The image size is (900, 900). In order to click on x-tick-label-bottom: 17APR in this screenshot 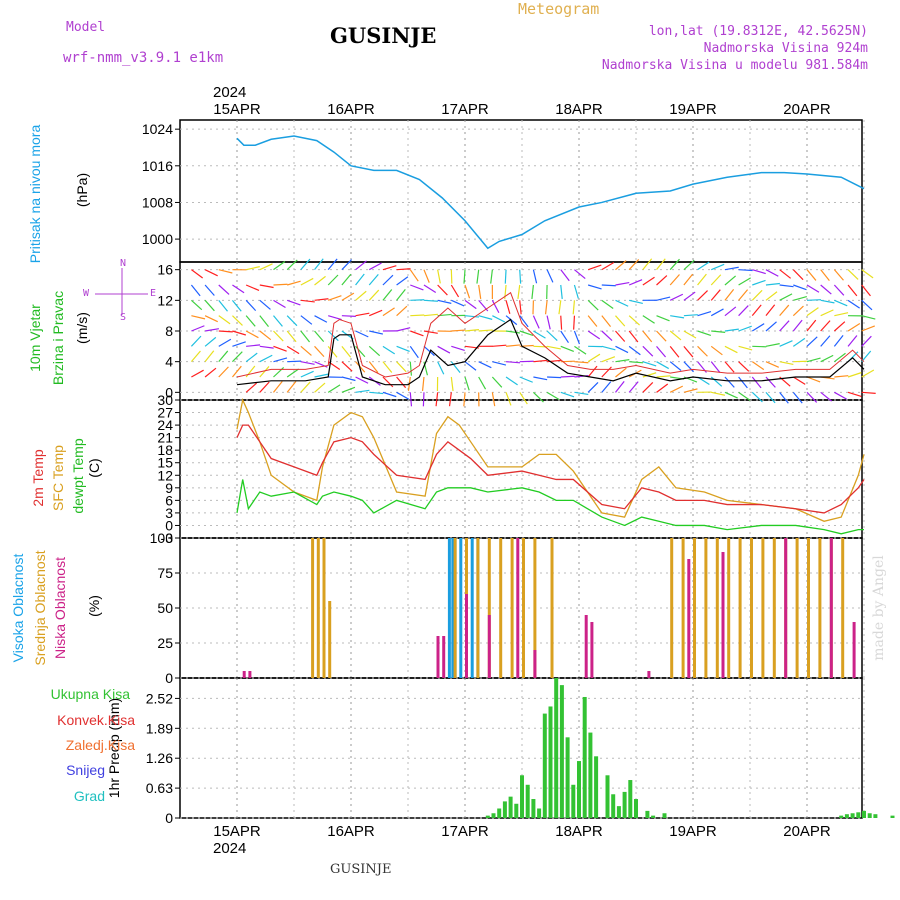, I will do `click(465, 831)`.